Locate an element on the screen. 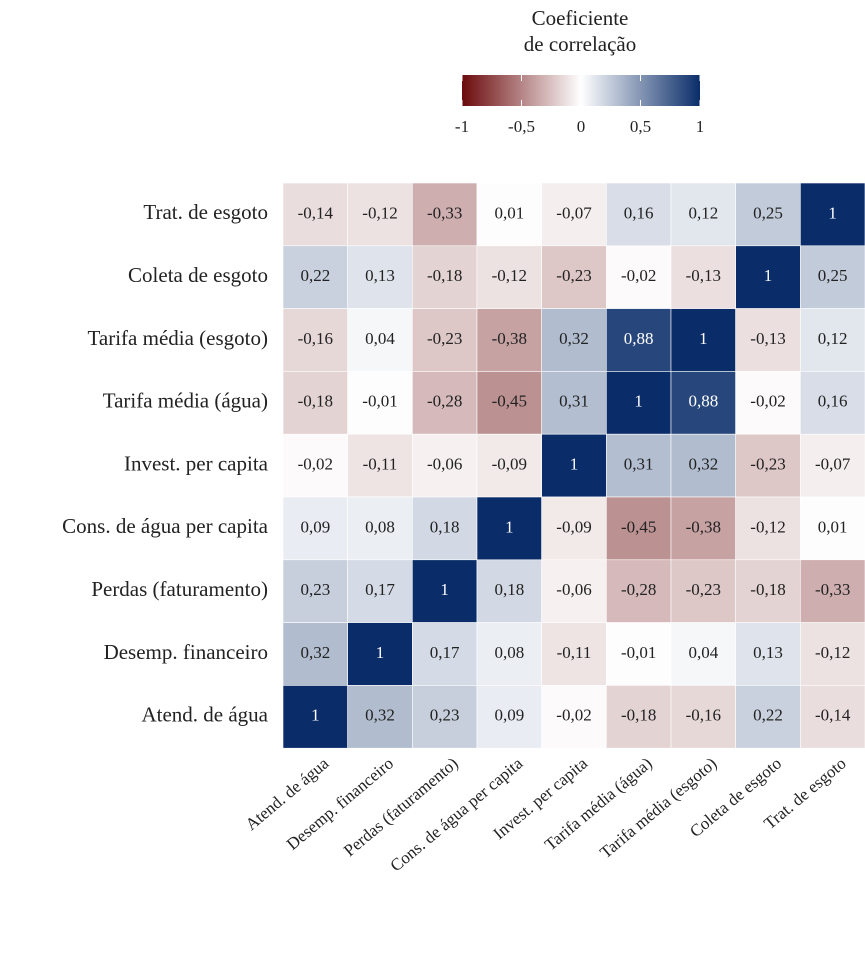 The height and width of the screenshot is (980, 865). cell-label: 0,01 is located at coordinates (833, 526).